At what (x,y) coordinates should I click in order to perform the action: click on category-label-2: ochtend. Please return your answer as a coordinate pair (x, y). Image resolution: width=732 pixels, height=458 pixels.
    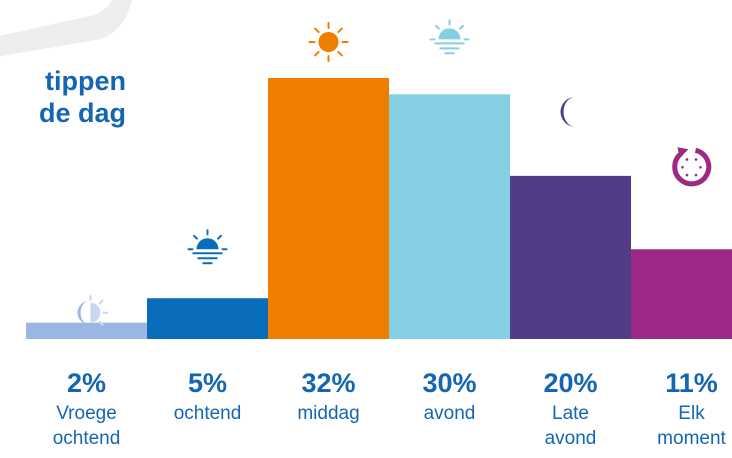
    Looking at the image, I should click on (208, 413).